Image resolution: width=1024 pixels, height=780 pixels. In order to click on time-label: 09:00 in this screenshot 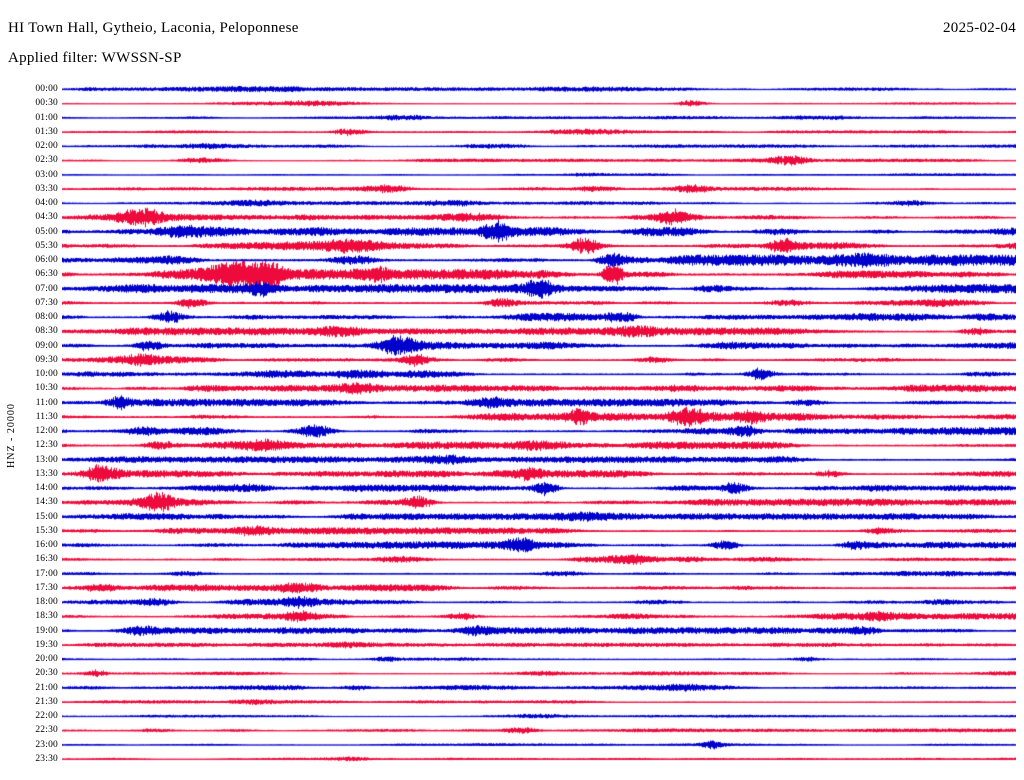, I will do `click(46, 345)`.